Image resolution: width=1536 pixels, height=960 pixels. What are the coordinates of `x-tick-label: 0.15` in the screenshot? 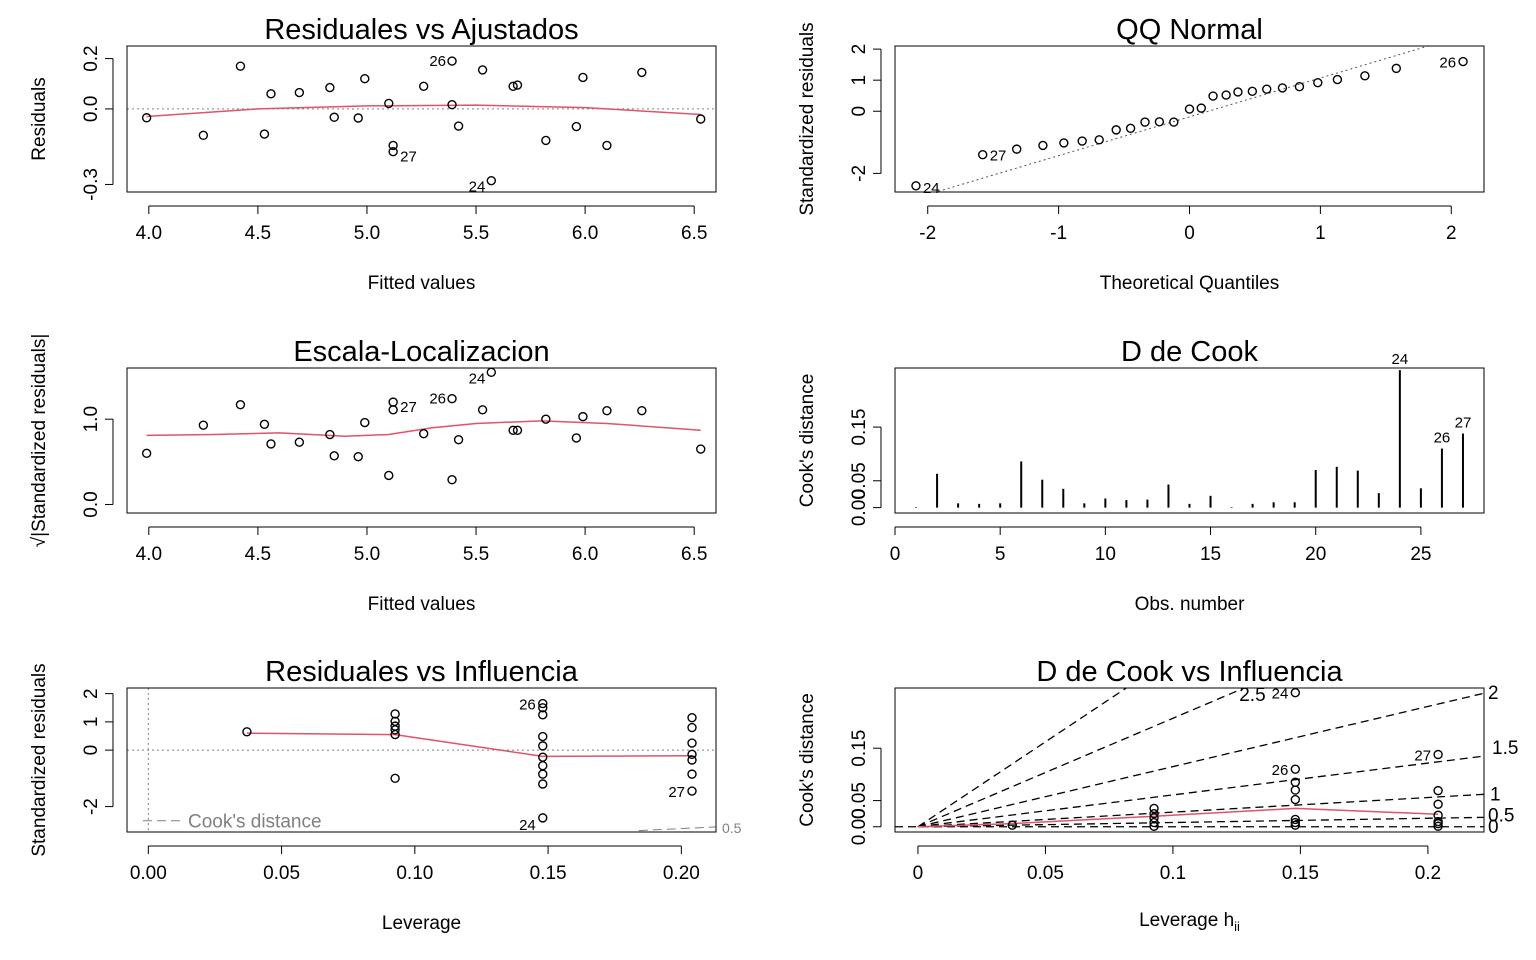 It's located at (1300, 873).